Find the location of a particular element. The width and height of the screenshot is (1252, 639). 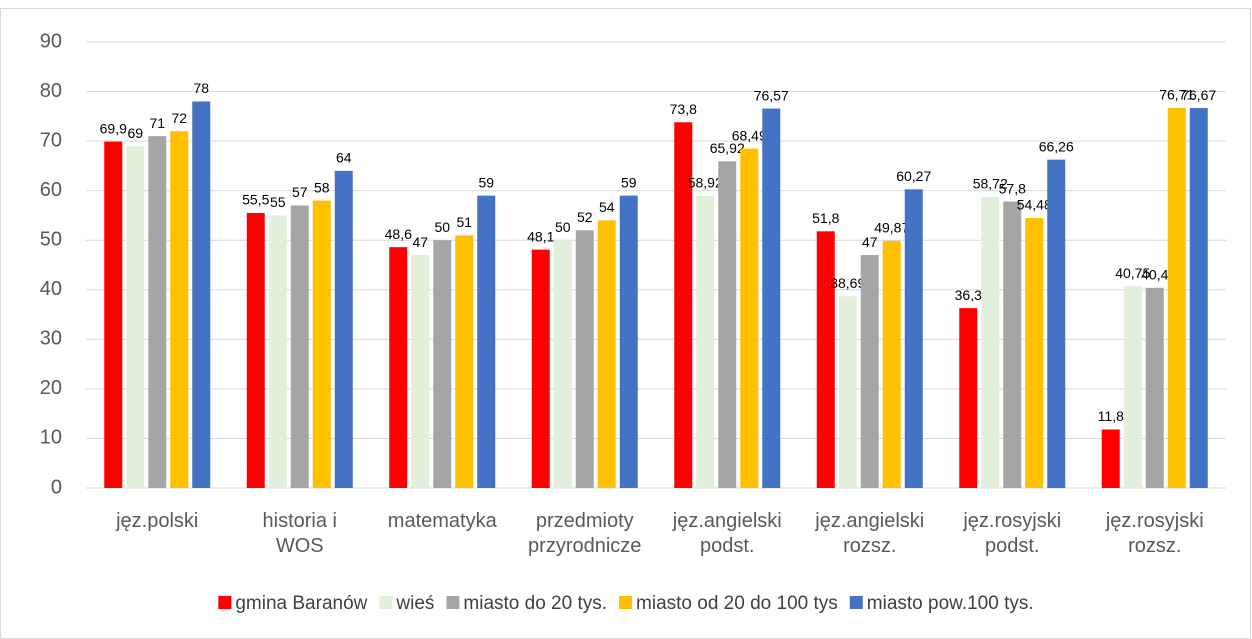

value-label: 49,87 is located at coordinates (891, 228).